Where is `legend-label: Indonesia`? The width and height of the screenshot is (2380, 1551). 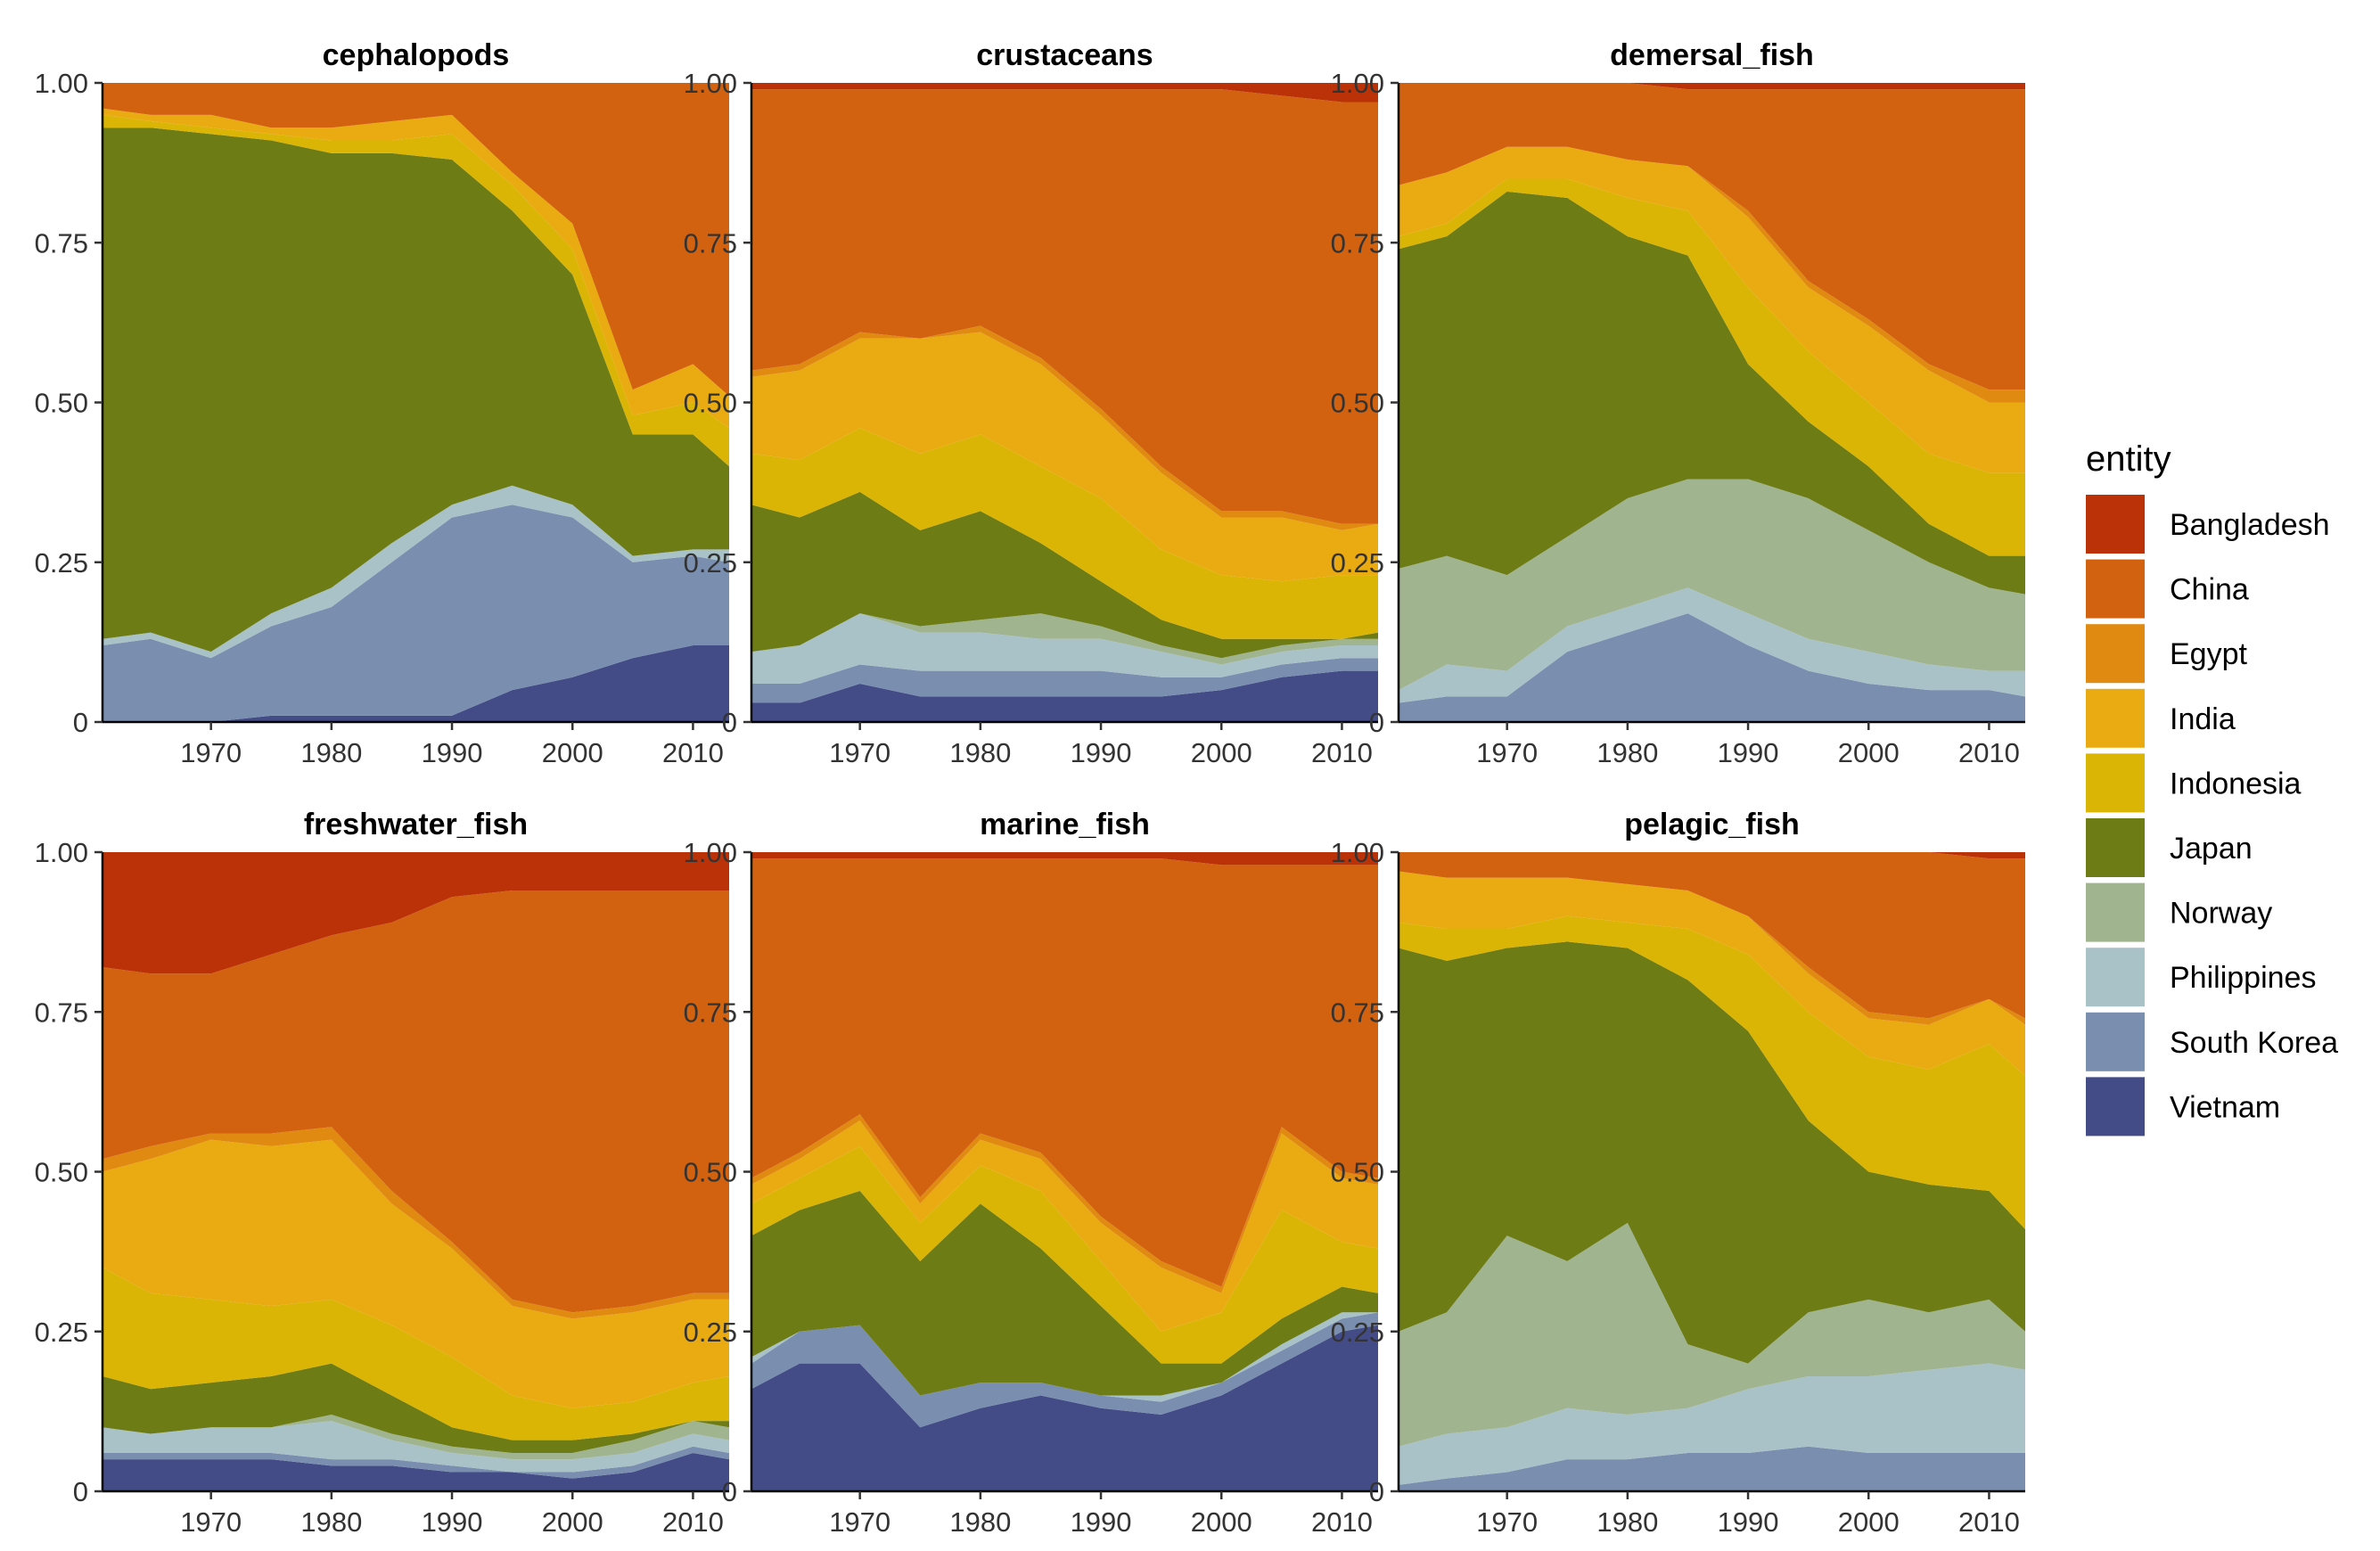 legend-label: Indonesia is located at coordinates (2236, 783).